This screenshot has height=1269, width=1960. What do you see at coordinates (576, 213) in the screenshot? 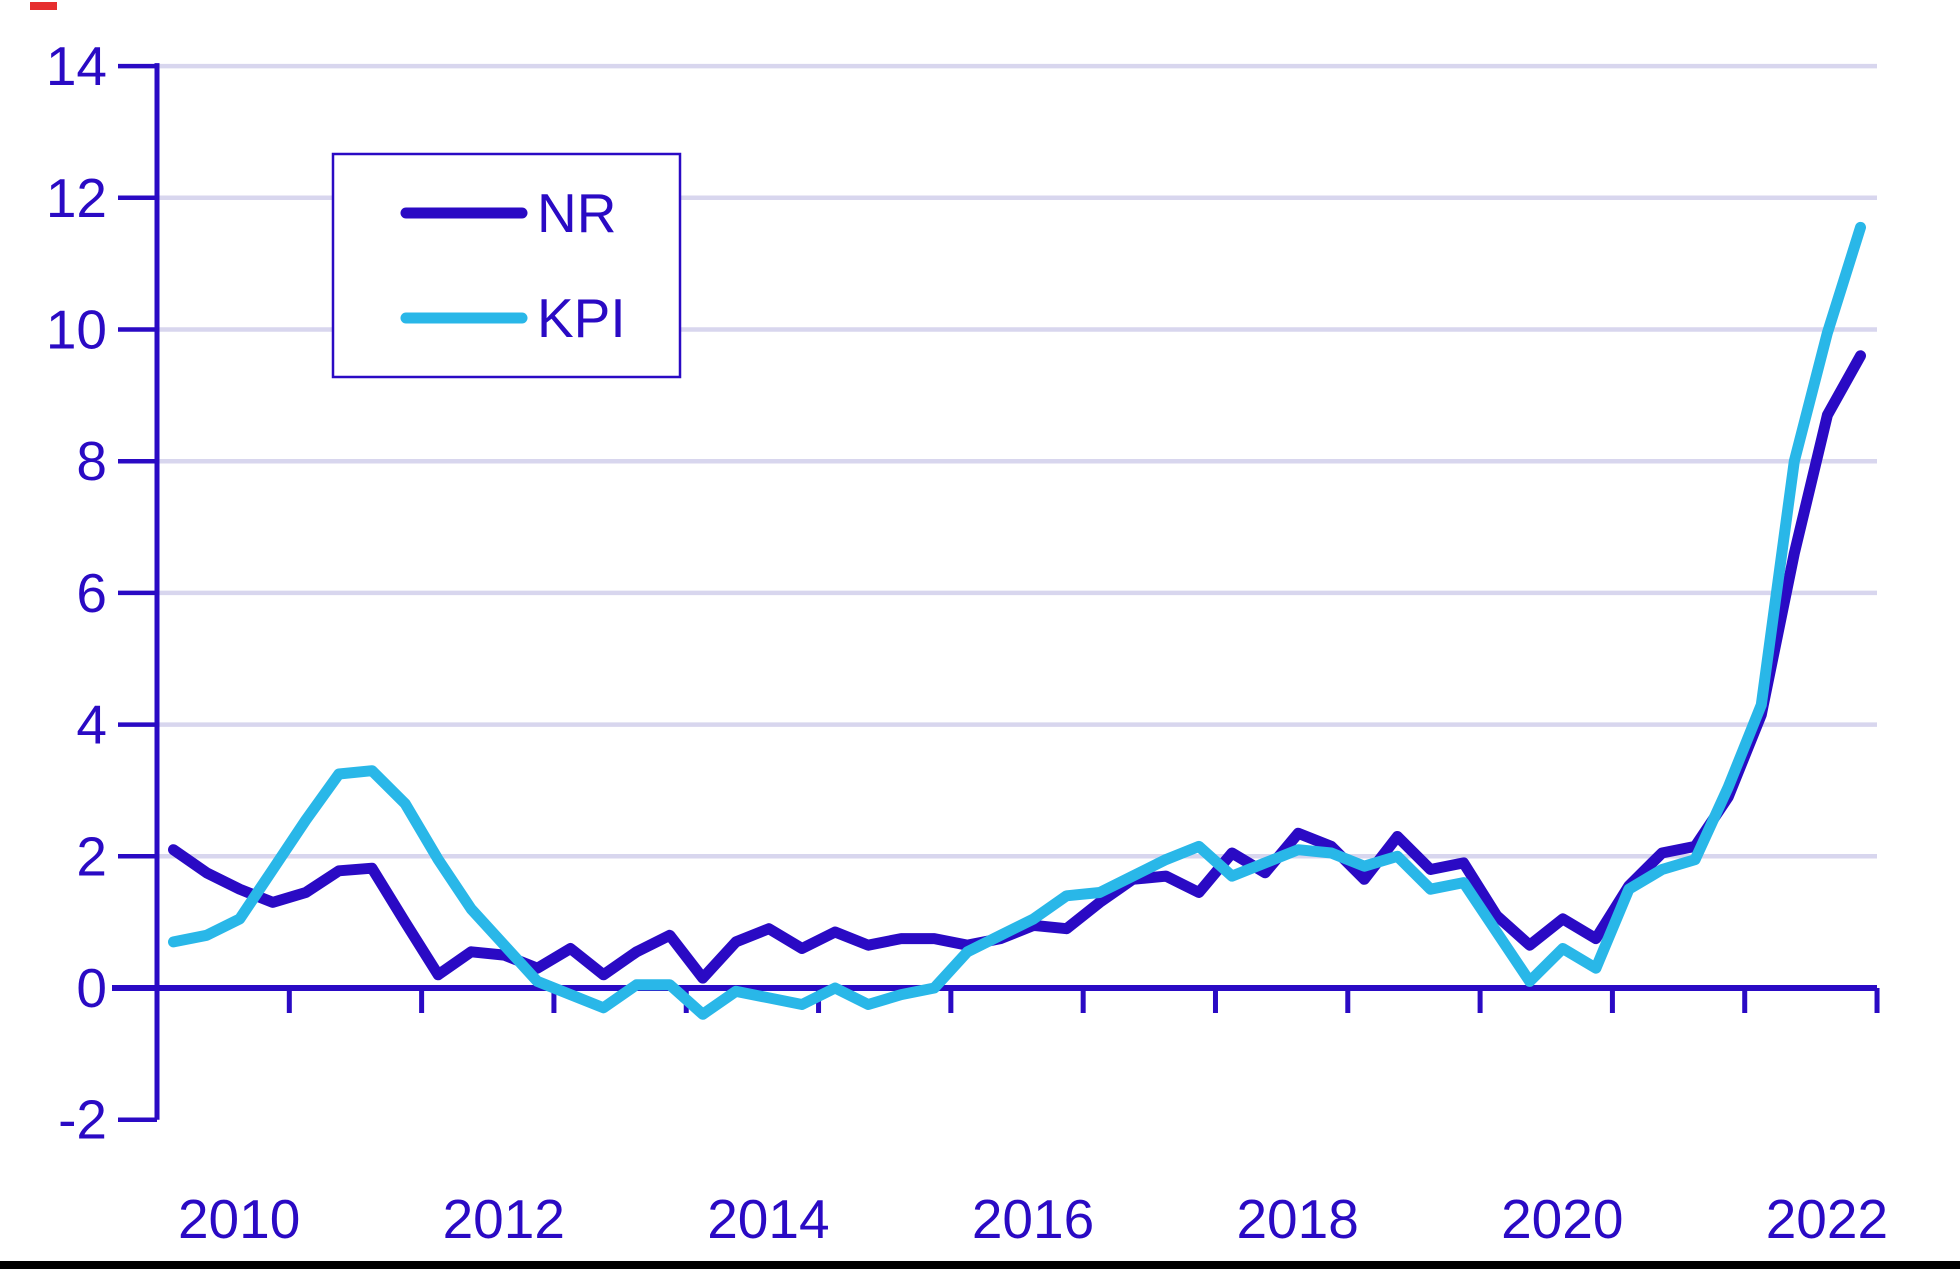
I see `legend-nr-label: NR` at bounding box center [576, 213].